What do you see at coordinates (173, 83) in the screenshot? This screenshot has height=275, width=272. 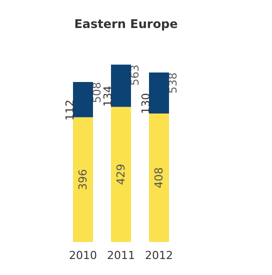 I see `total-label: 538` at bounding box center [173, 83].